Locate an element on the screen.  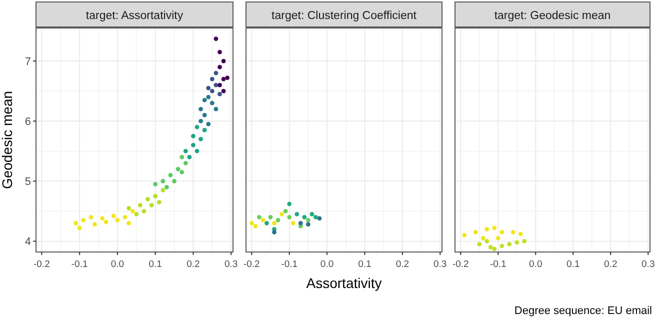
chart-title: target: Assortativity is located at coordinates (135, 16).